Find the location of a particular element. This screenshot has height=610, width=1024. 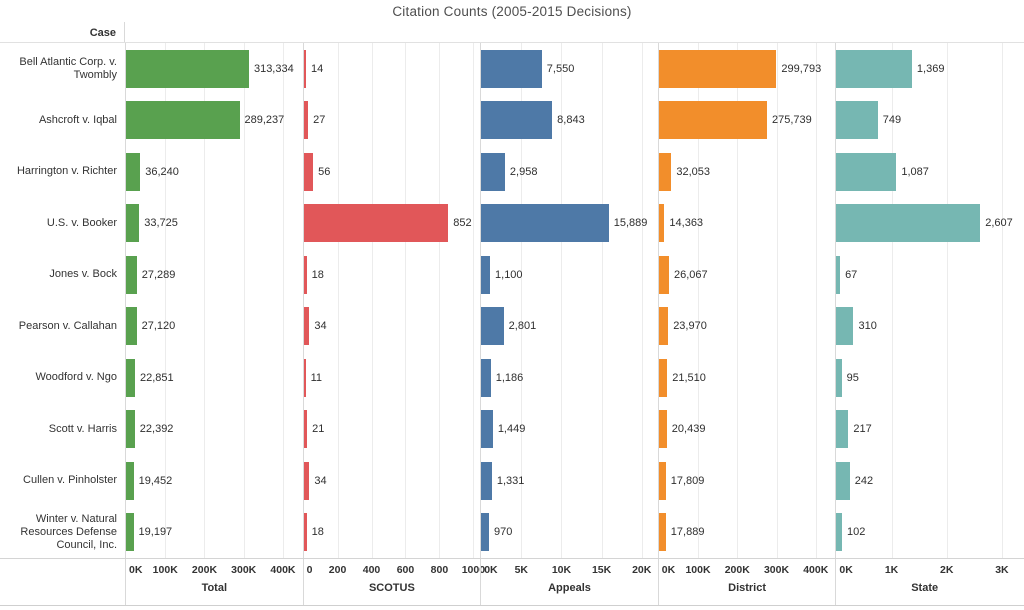

axis-tick: 100K is located at coordinates (698, 570).